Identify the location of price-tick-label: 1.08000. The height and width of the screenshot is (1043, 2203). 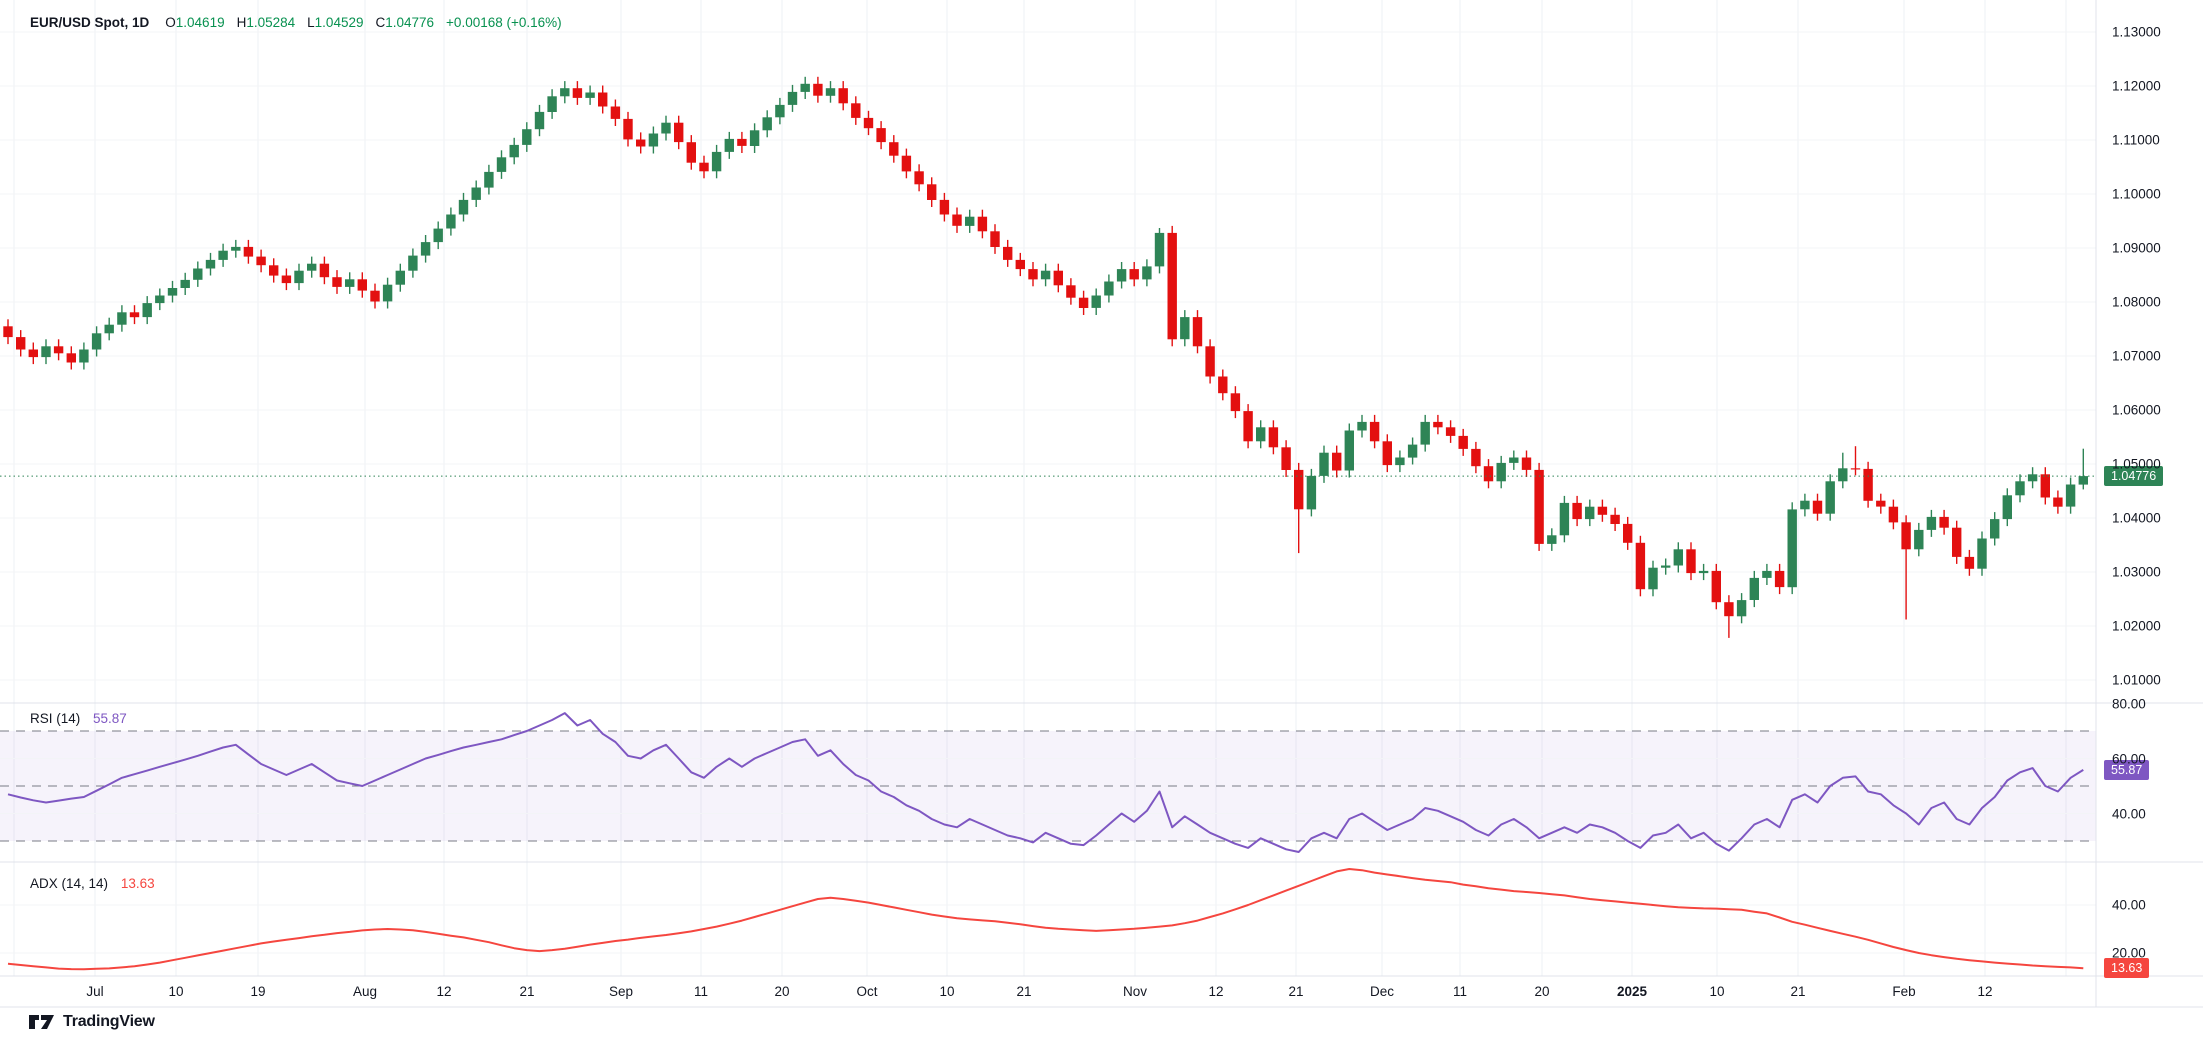
(2136, 302).